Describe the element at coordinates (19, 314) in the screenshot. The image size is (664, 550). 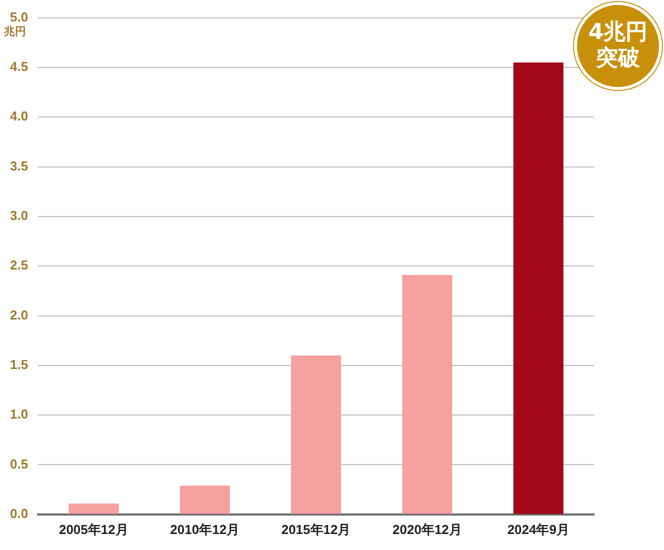
I see `y-tick-label: 2.0` at that location.